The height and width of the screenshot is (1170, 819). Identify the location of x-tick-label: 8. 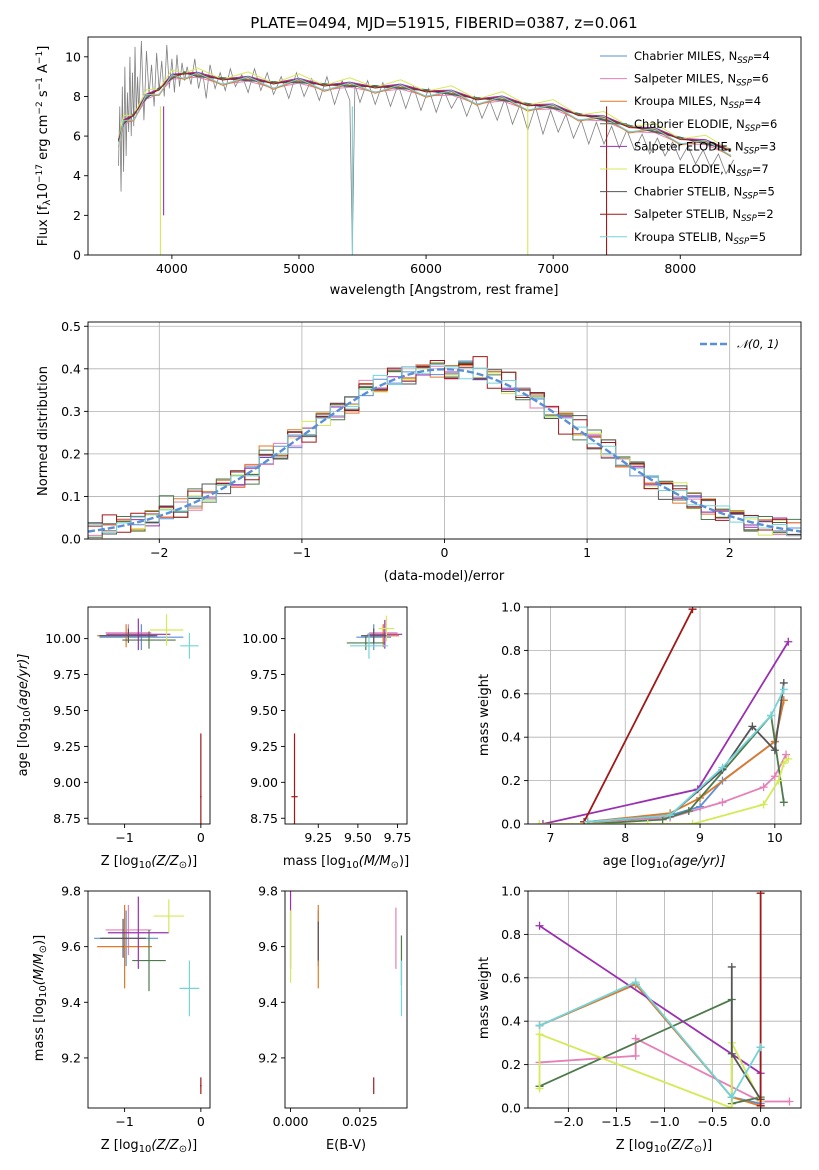
(625, 837).